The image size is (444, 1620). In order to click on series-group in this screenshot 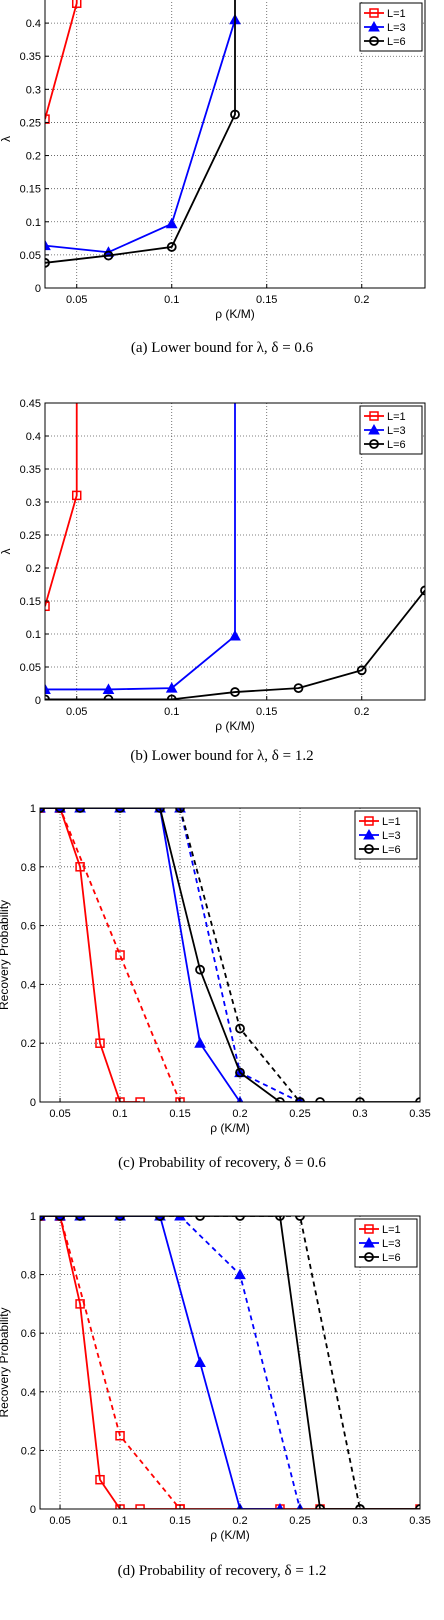, I will do `click(143, 134)`.